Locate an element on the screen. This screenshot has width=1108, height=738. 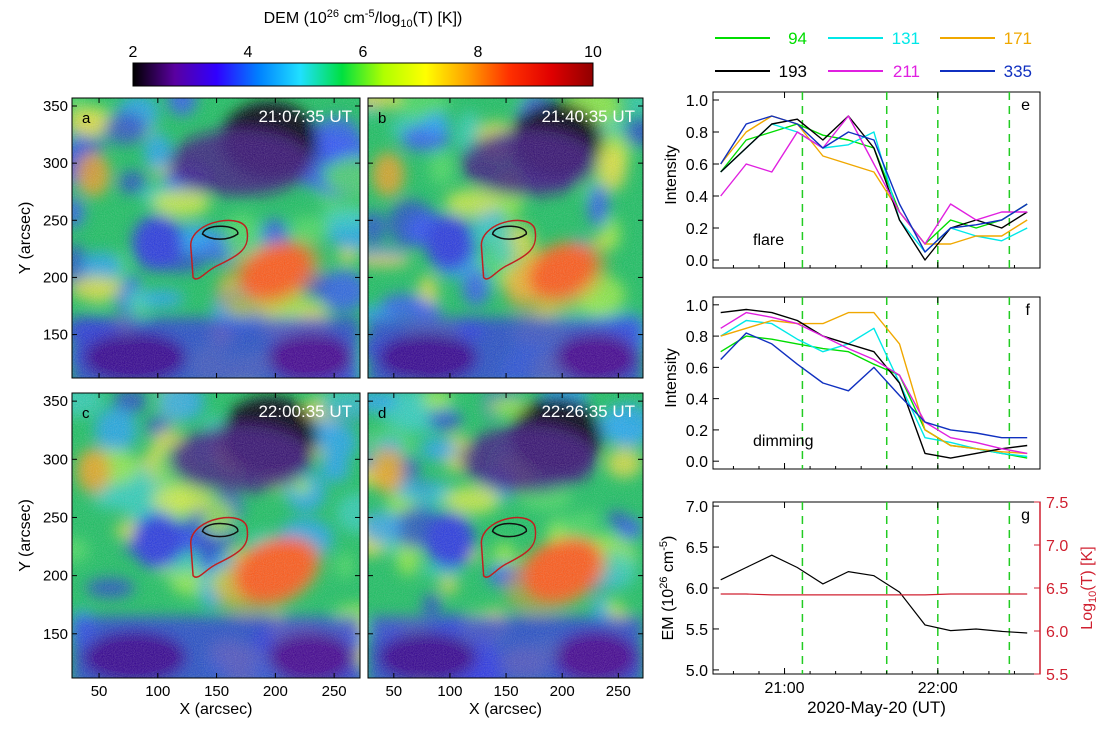
series-line-em is located at coordinates (874, 594).